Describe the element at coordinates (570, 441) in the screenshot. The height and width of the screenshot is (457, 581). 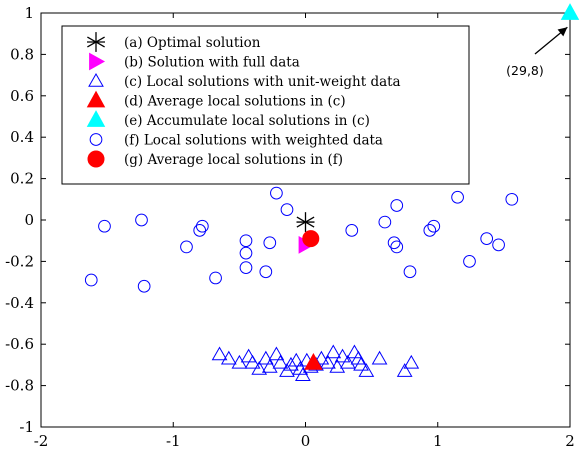
I see `x-tick-label: 2` at that location.